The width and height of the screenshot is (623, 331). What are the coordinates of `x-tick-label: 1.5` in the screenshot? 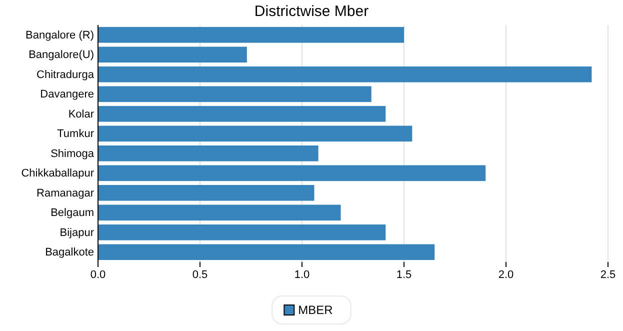 It's located at (404, 274).